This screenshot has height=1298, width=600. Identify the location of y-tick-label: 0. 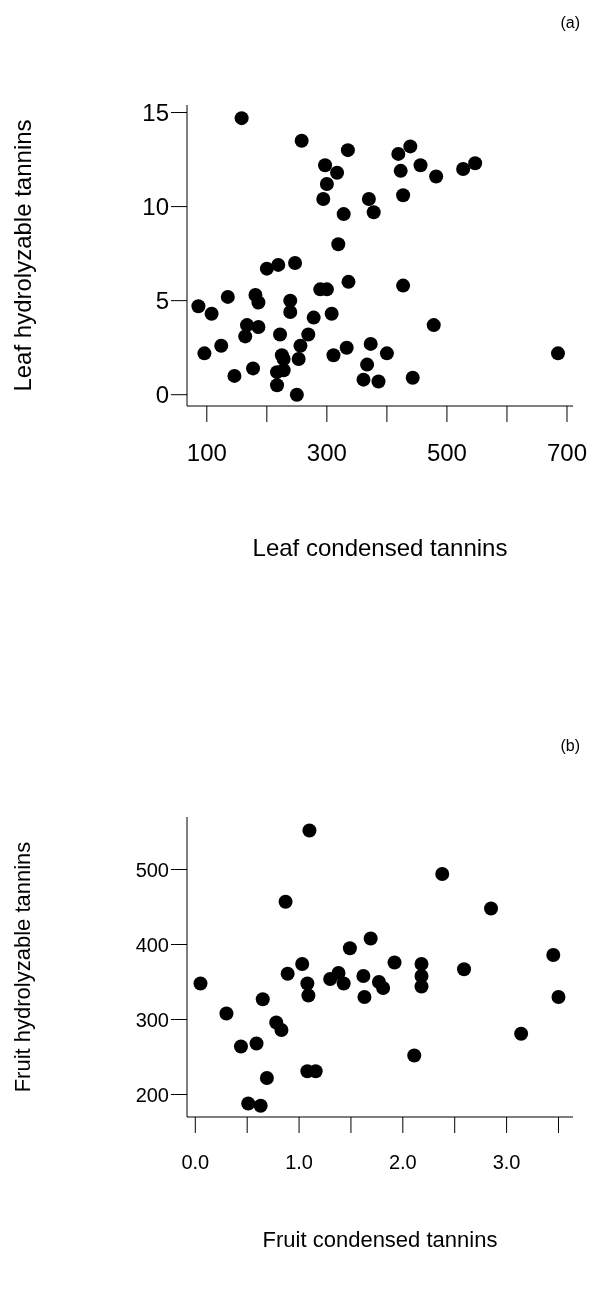
(162, 395).